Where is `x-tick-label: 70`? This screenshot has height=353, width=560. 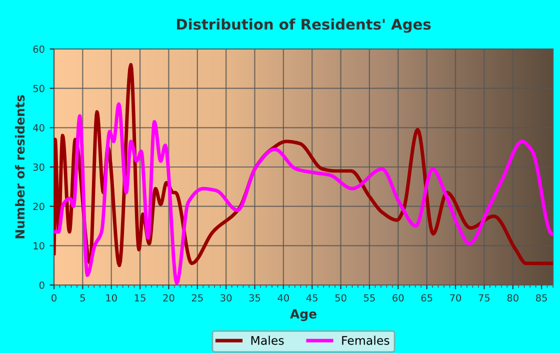 x-tick-label: 70 is located at coordinates (456, 298).